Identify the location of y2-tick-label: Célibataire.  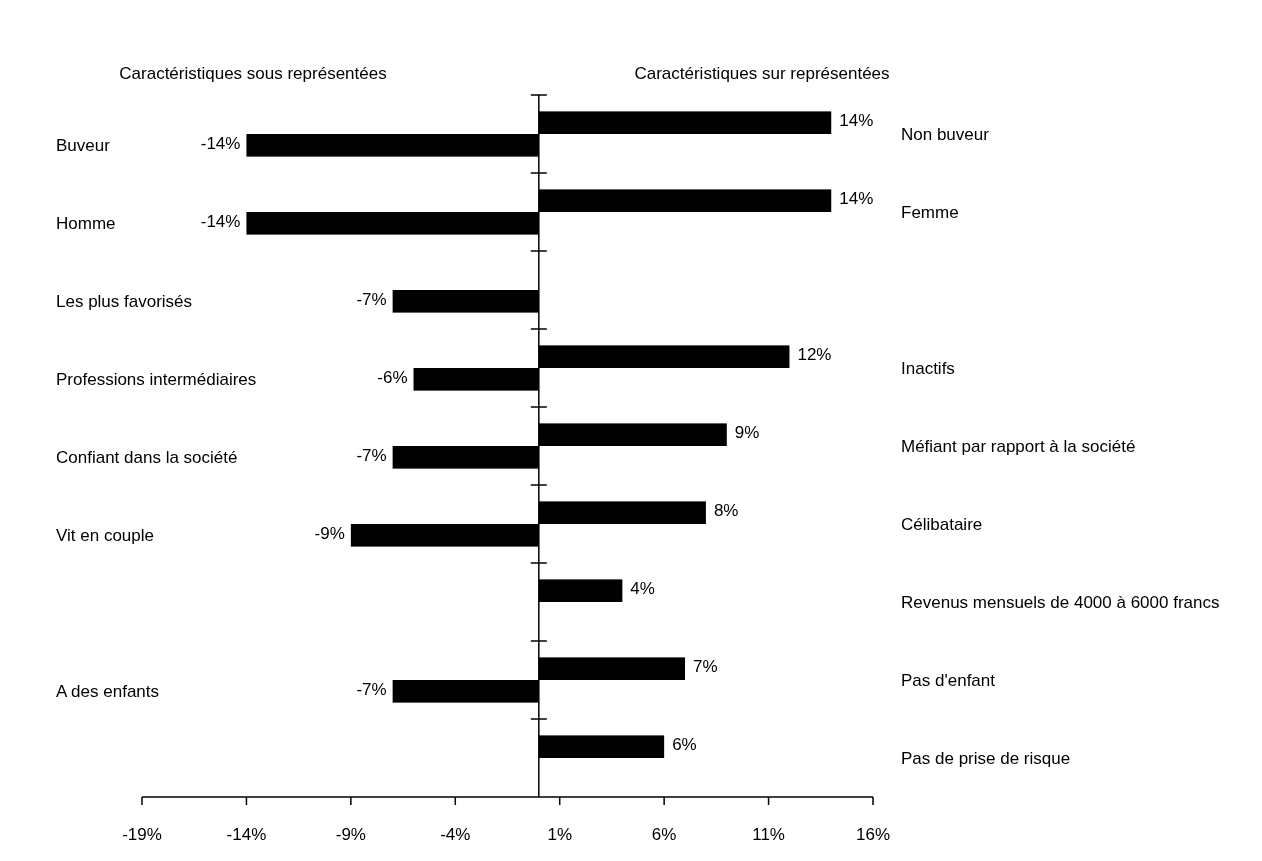
(942, 524).